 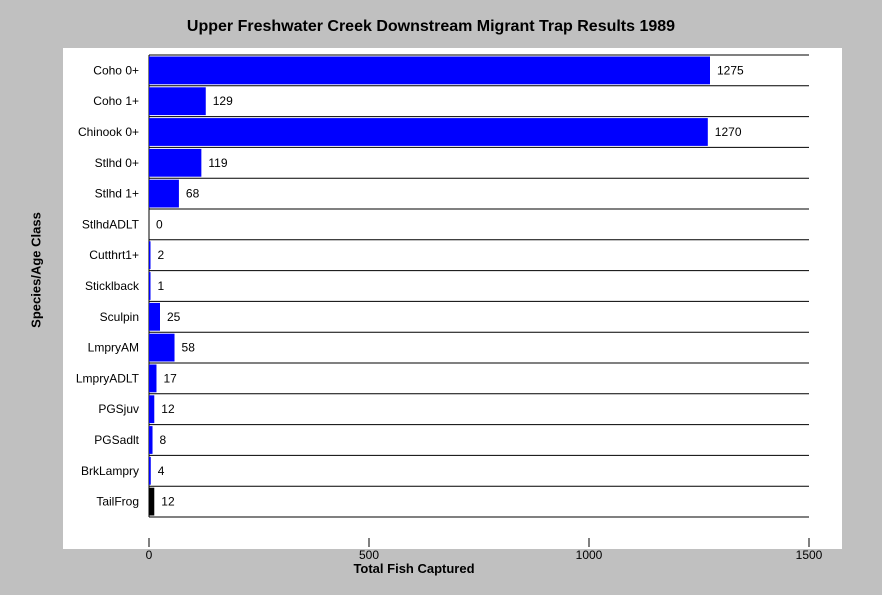 I want to click on value-label: 129, so click(x=223, y=101).